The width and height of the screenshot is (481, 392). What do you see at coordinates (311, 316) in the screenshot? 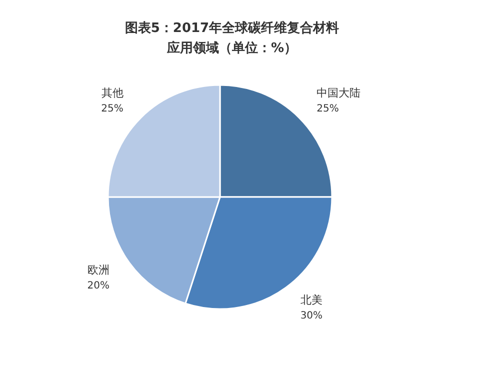
I see `data-label: 30%` at bounding box center [311, 316].